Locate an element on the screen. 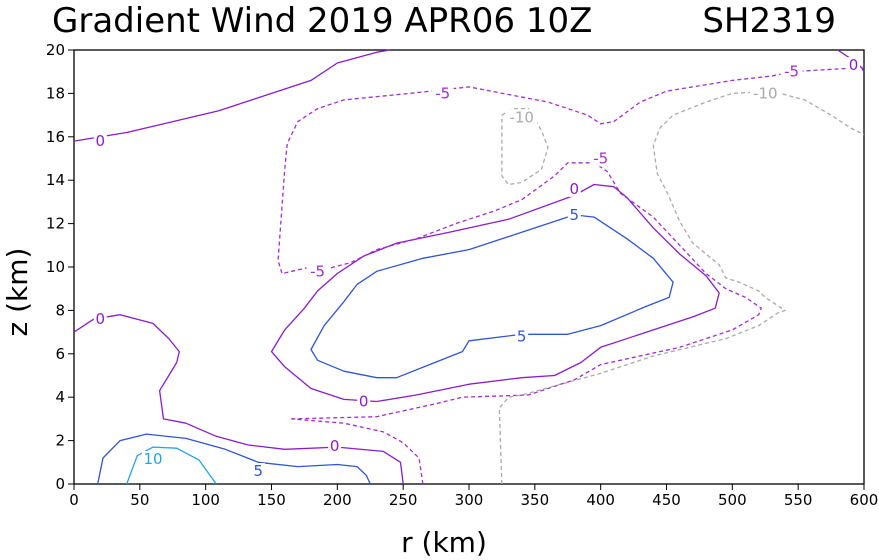 The height and width of the screenshot is (560, 879). y-tick-label-10: 20 is located at coordinates (55, 50).